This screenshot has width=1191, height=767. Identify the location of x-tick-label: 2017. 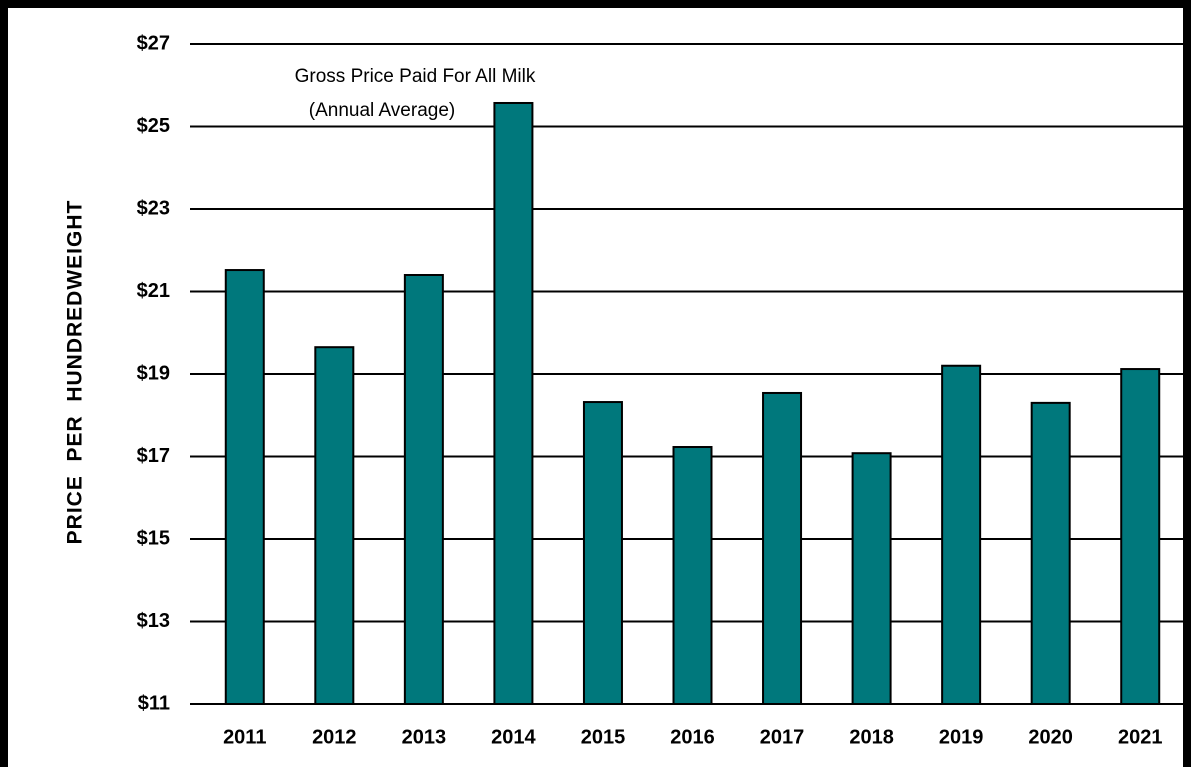
(782, 737).